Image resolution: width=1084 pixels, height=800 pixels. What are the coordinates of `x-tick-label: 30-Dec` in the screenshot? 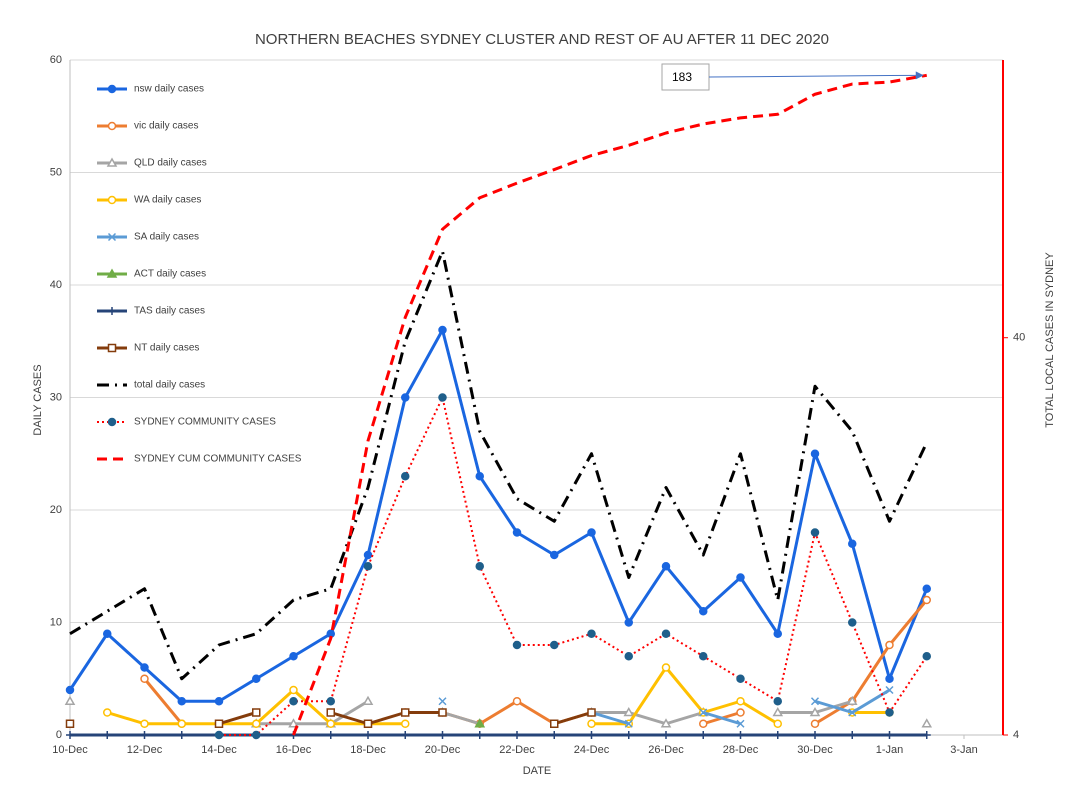 It's located at (815, 750).